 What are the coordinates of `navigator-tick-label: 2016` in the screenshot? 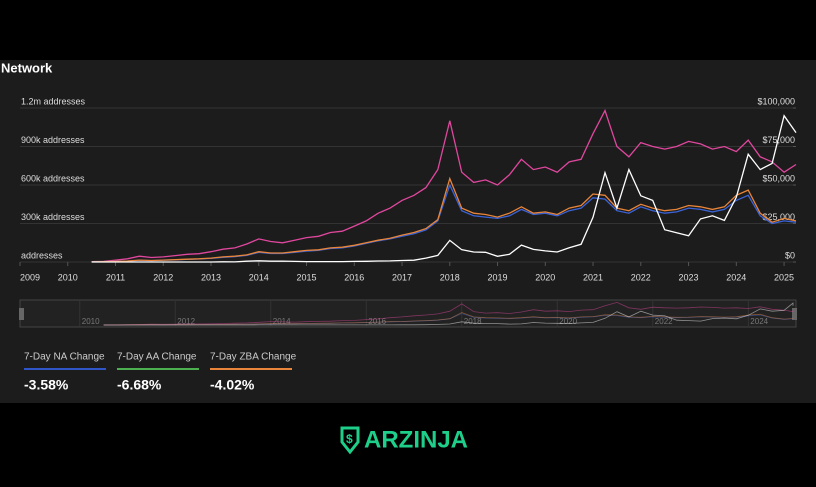 It's located at (377, 321).